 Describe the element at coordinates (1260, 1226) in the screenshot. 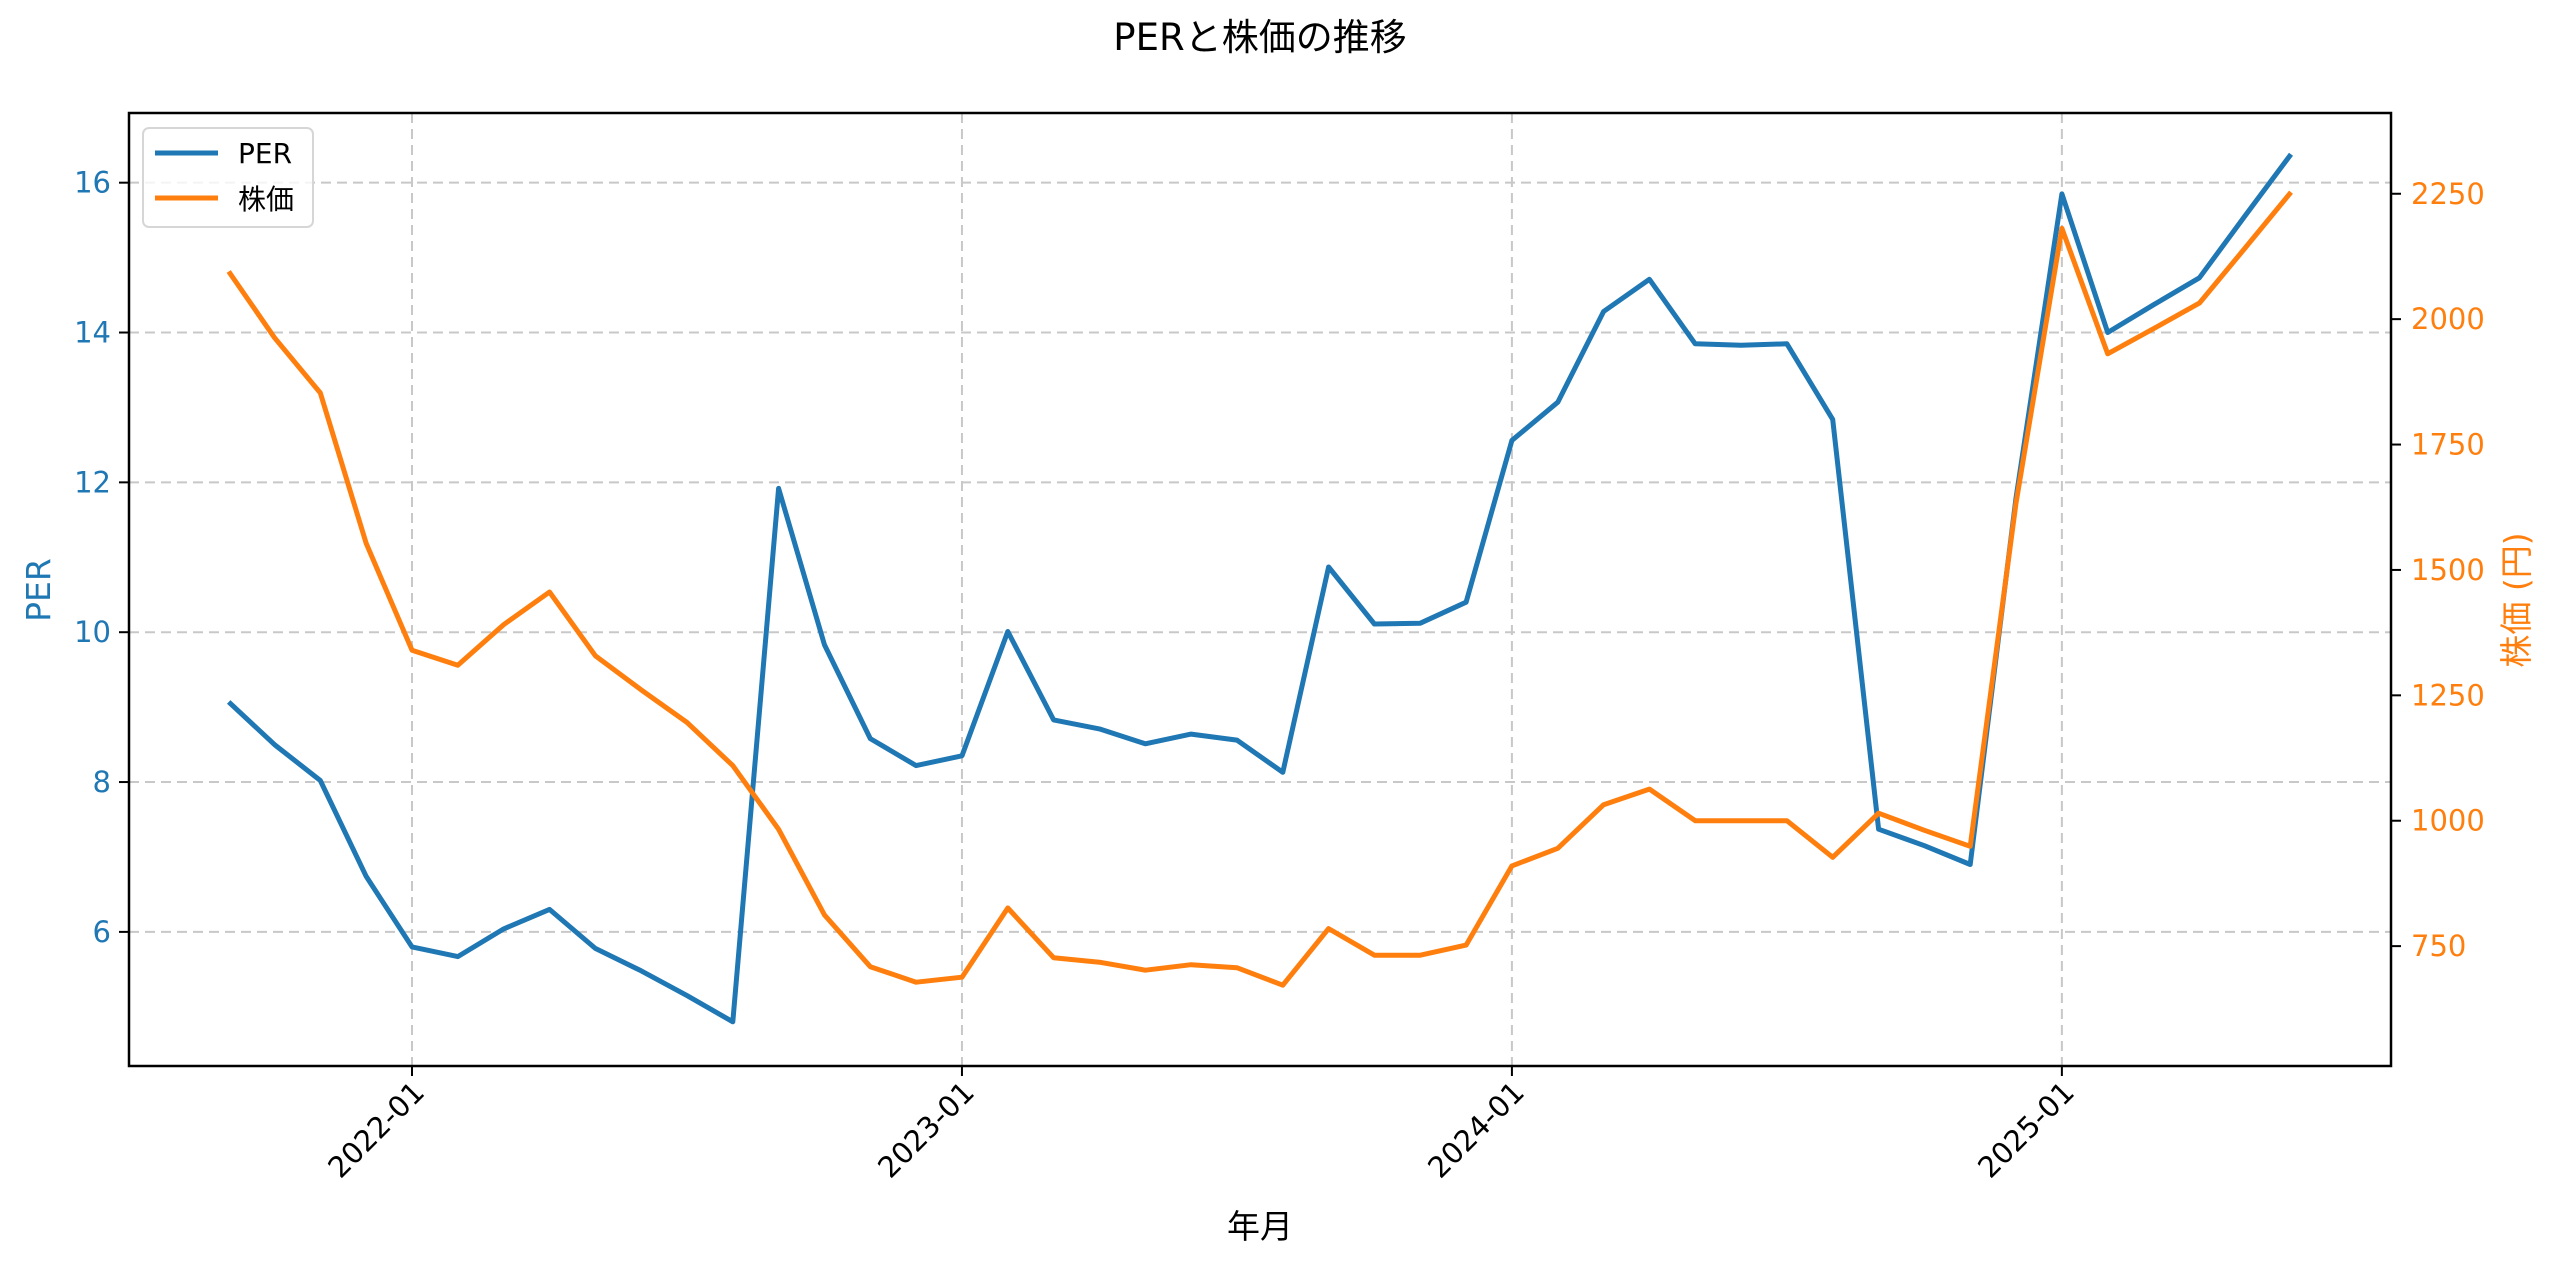

I see `x-axis-label: 年月` at that location.